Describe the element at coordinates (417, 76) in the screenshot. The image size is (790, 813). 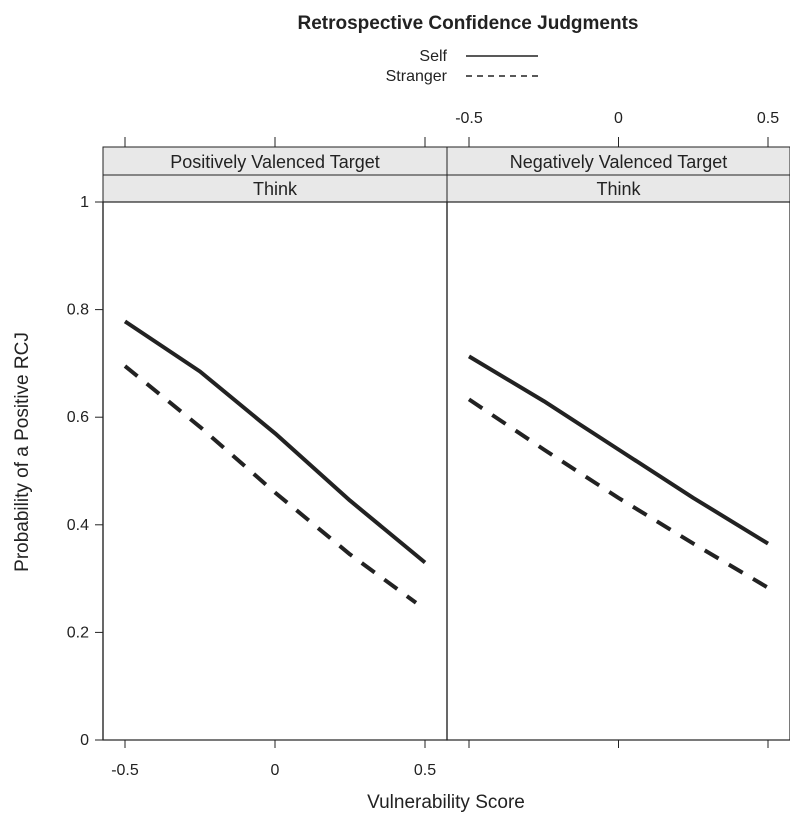
I see `legend-label-stranger: Stranger` at that location.